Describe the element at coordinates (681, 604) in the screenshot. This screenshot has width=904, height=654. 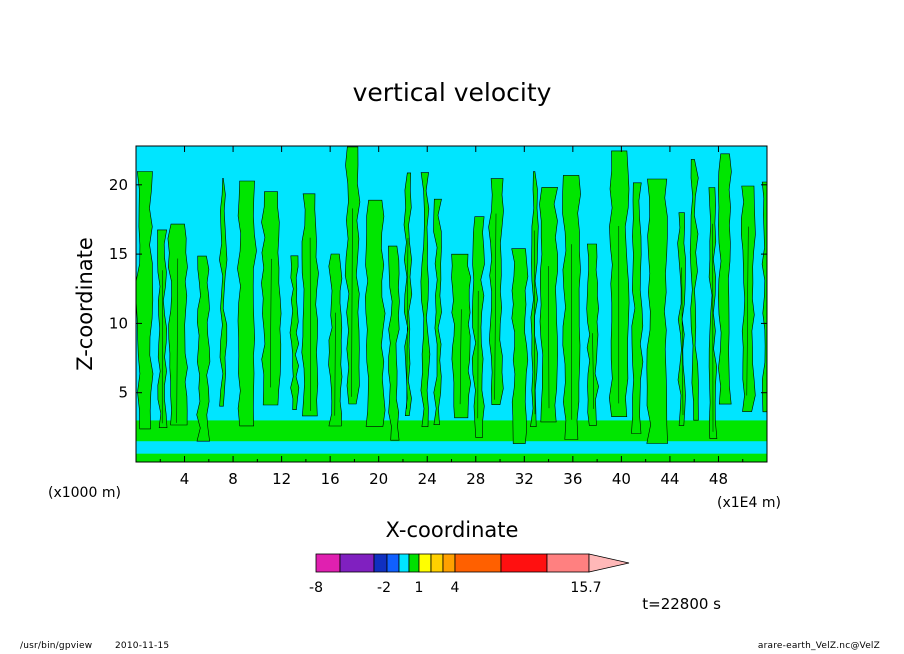
I see `time-label: t=22800 s` at that location.